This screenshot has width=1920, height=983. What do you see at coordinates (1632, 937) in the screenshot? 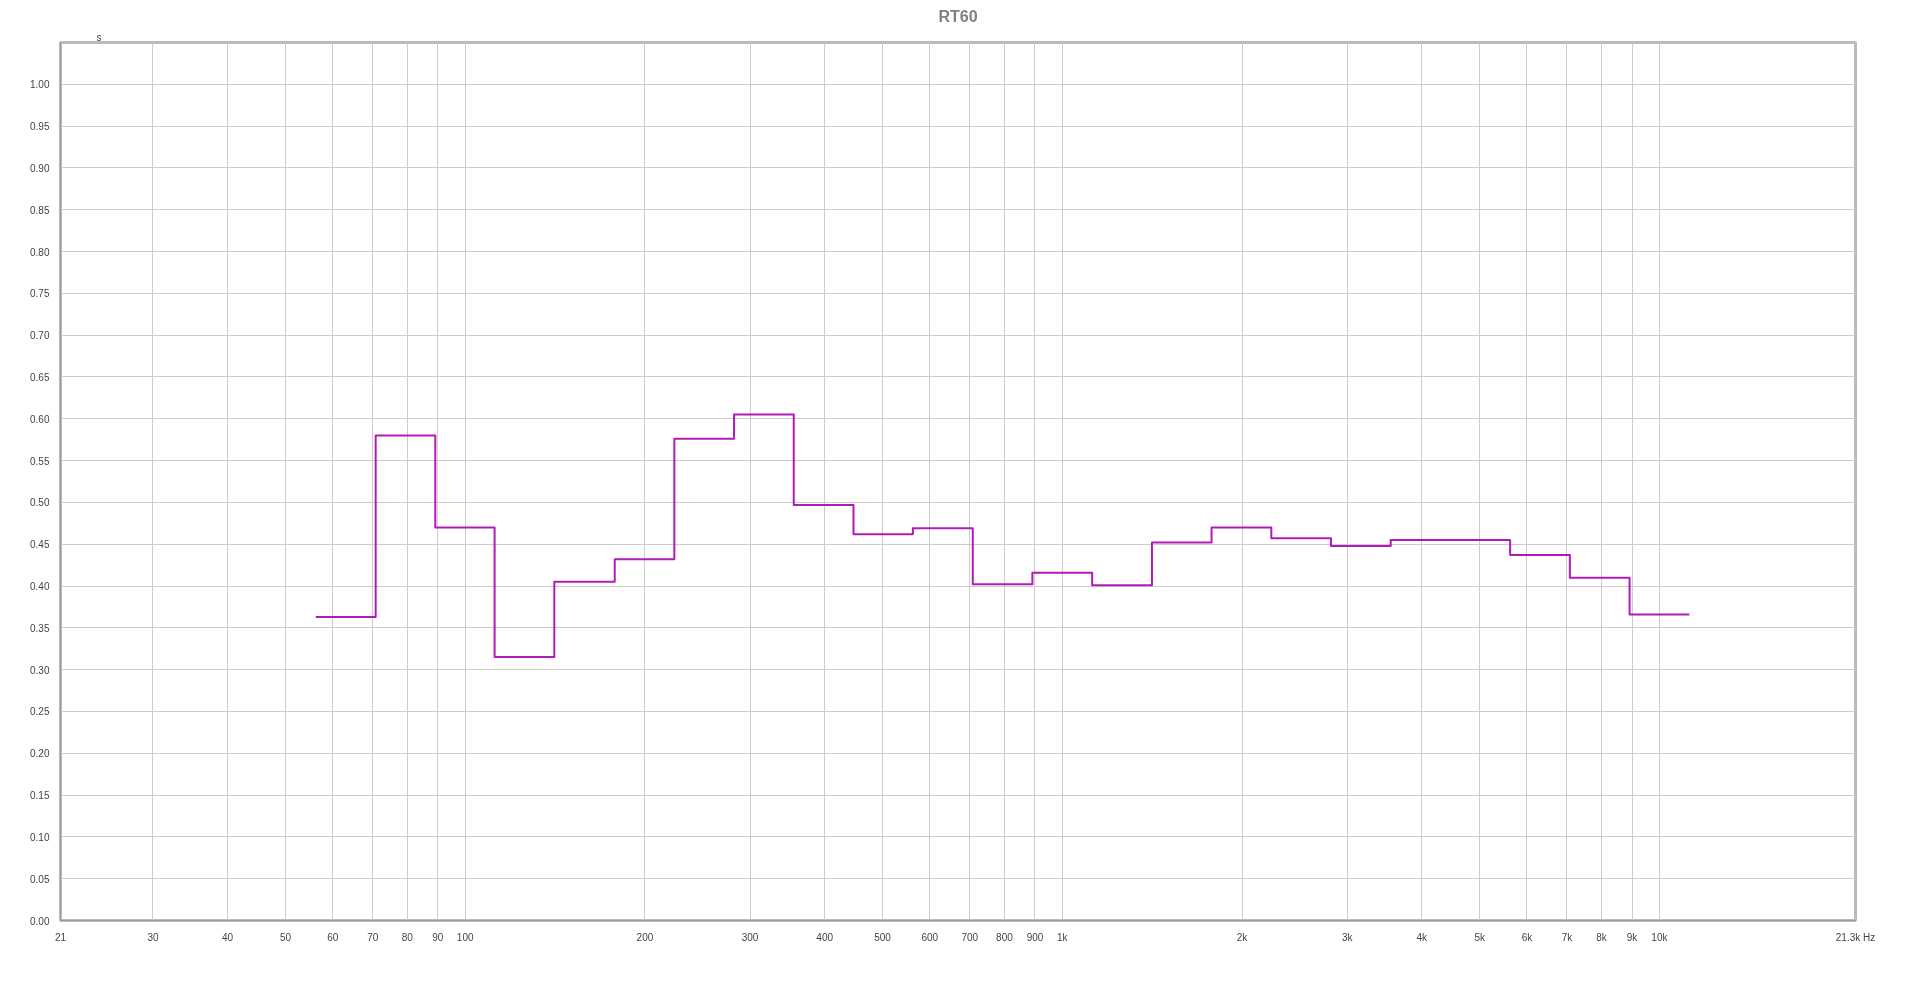
I see `x-tick-label: 9k` at bounding box center [1632, 937].